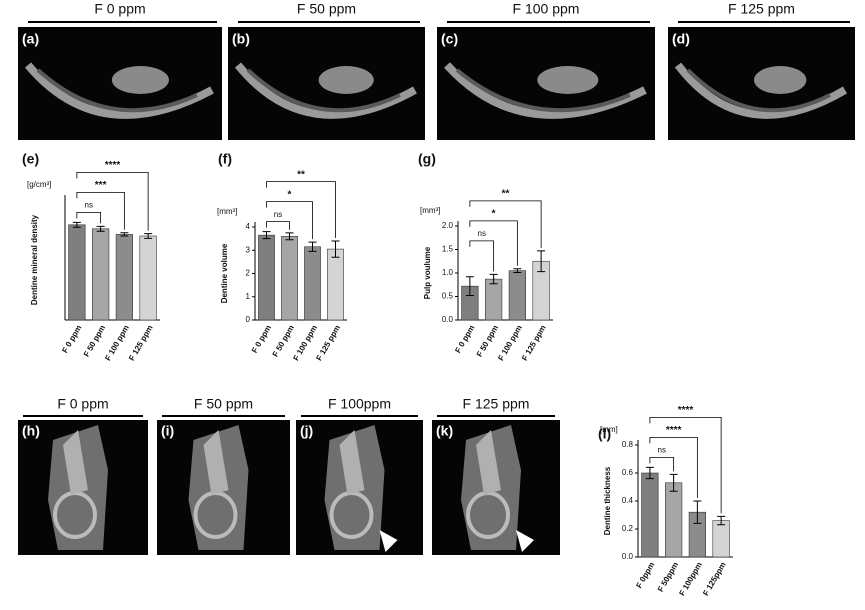  I want to click on y-axis-label: Pulp voulume, so click(427, 272).